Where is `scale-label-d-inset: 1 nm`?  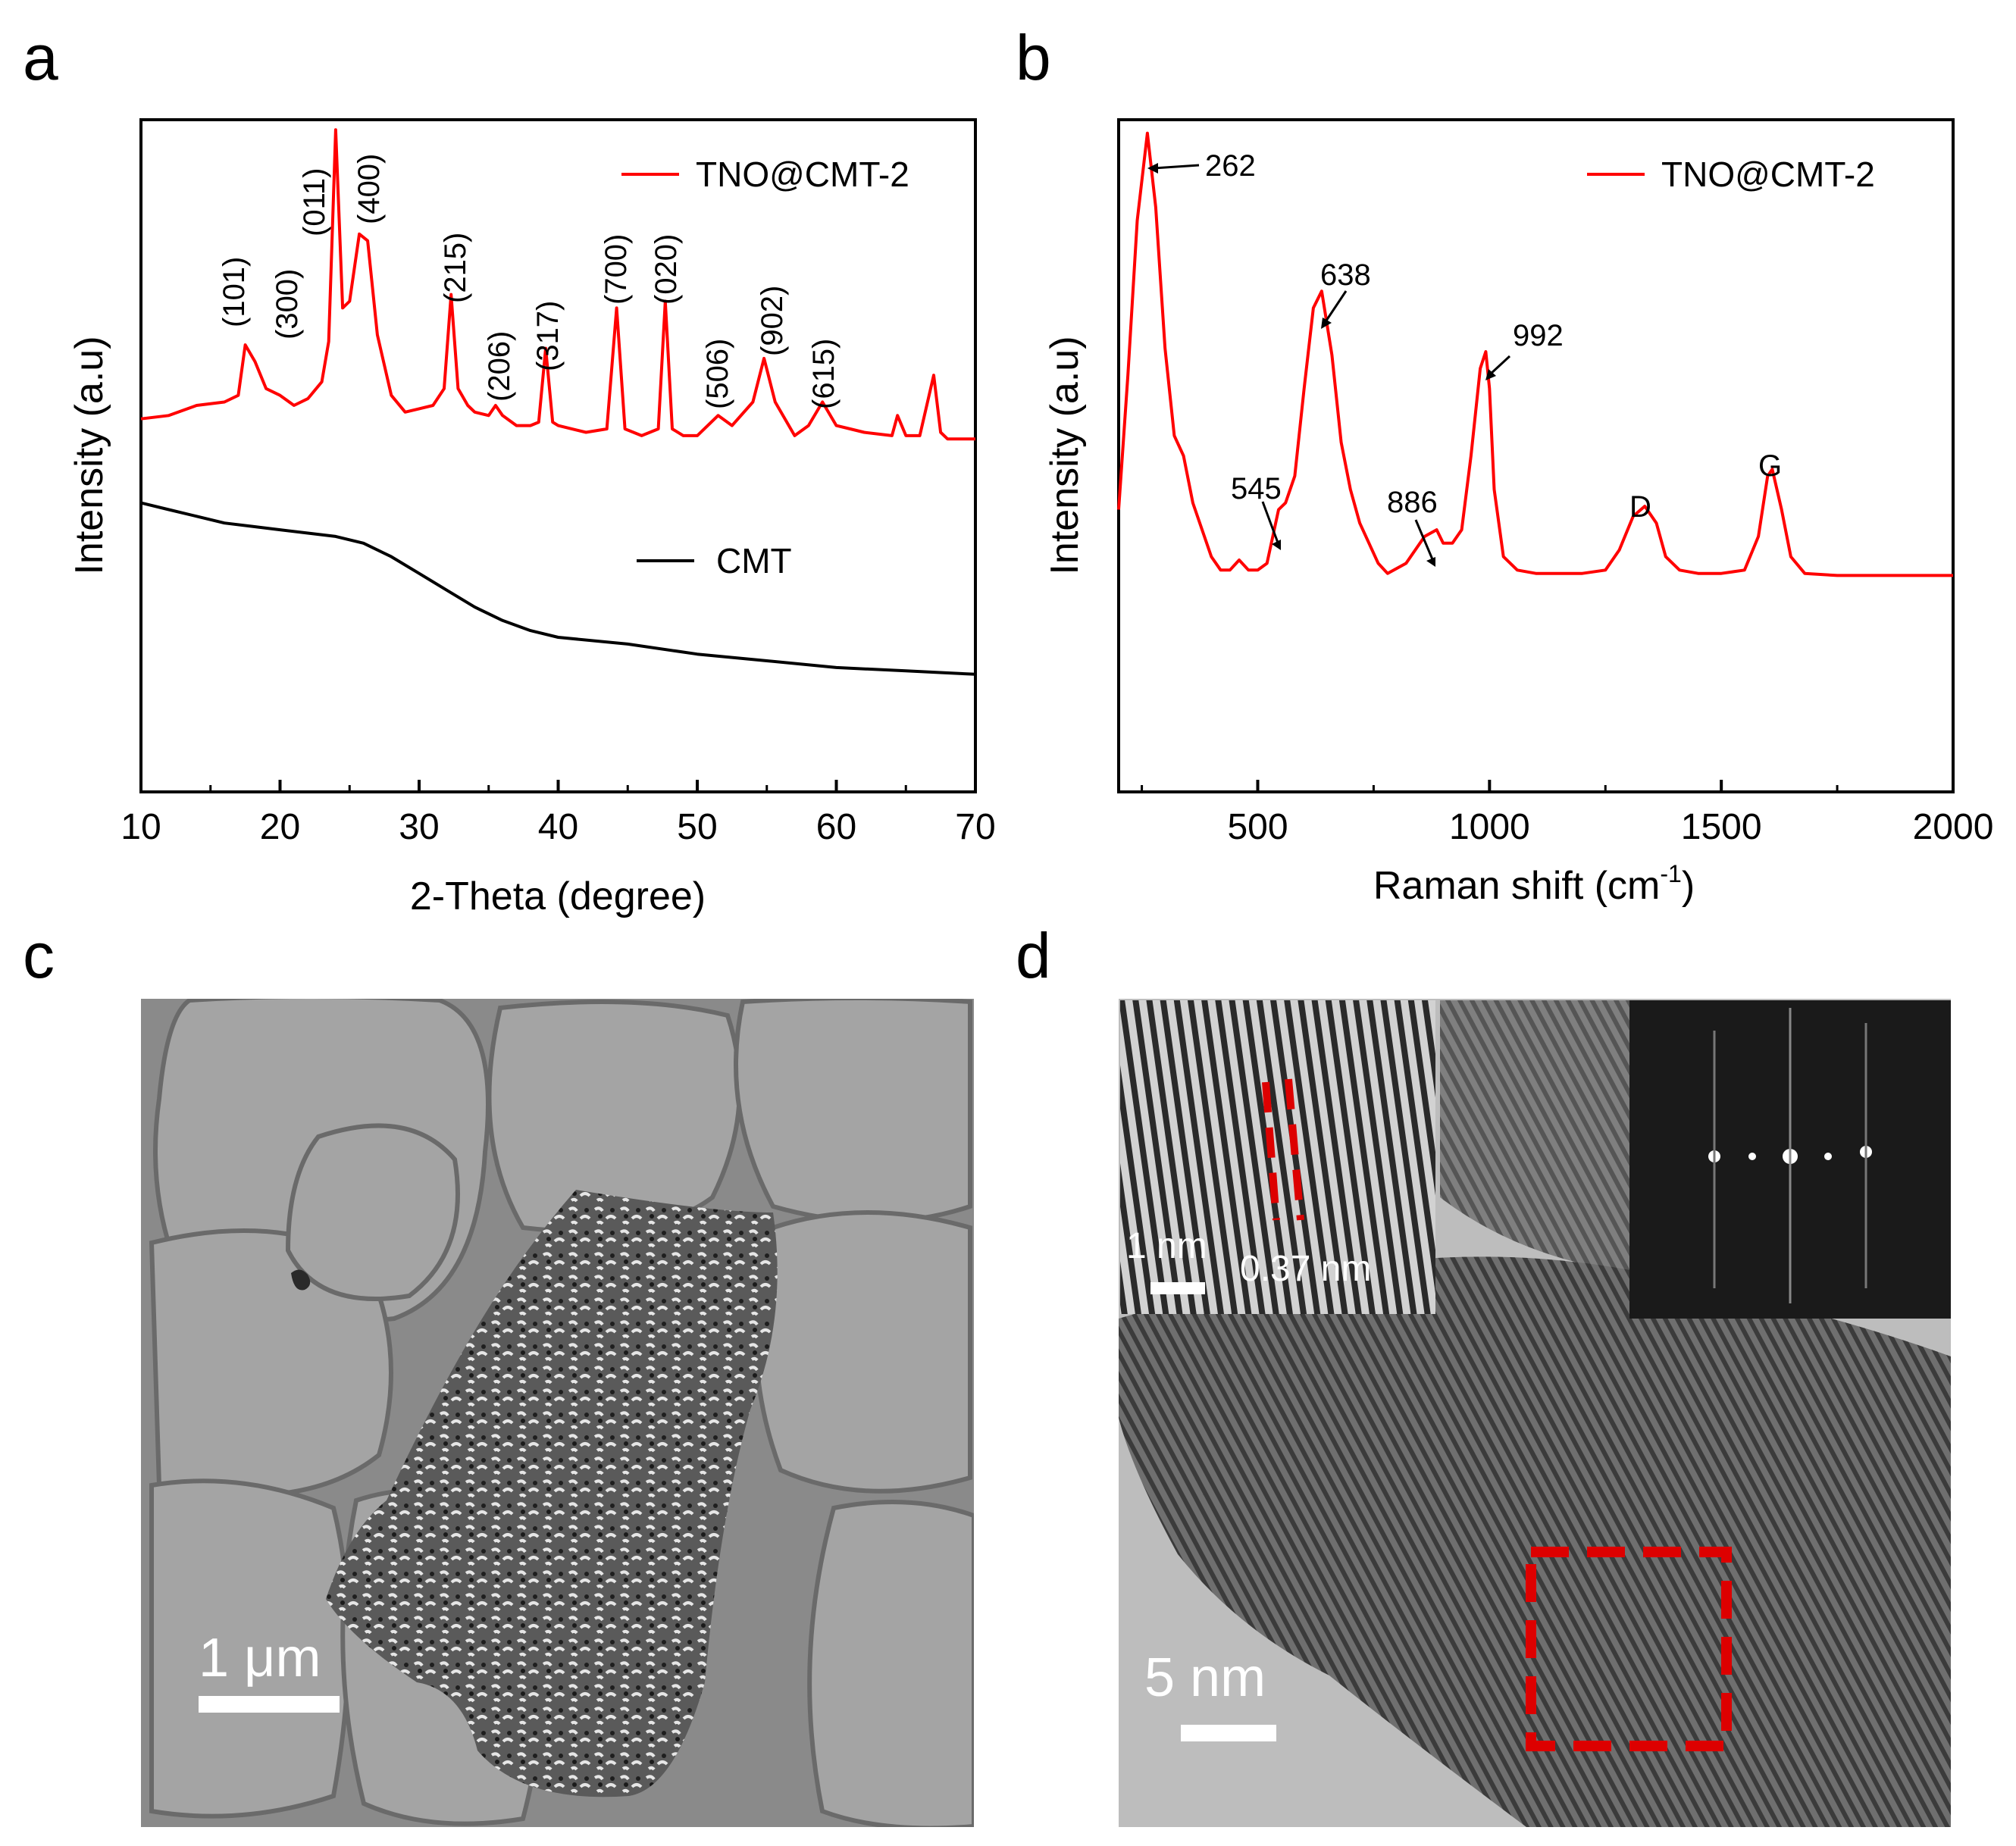 scale-label-d-inset: 1 nm is located at coordinates (1166, 1246).